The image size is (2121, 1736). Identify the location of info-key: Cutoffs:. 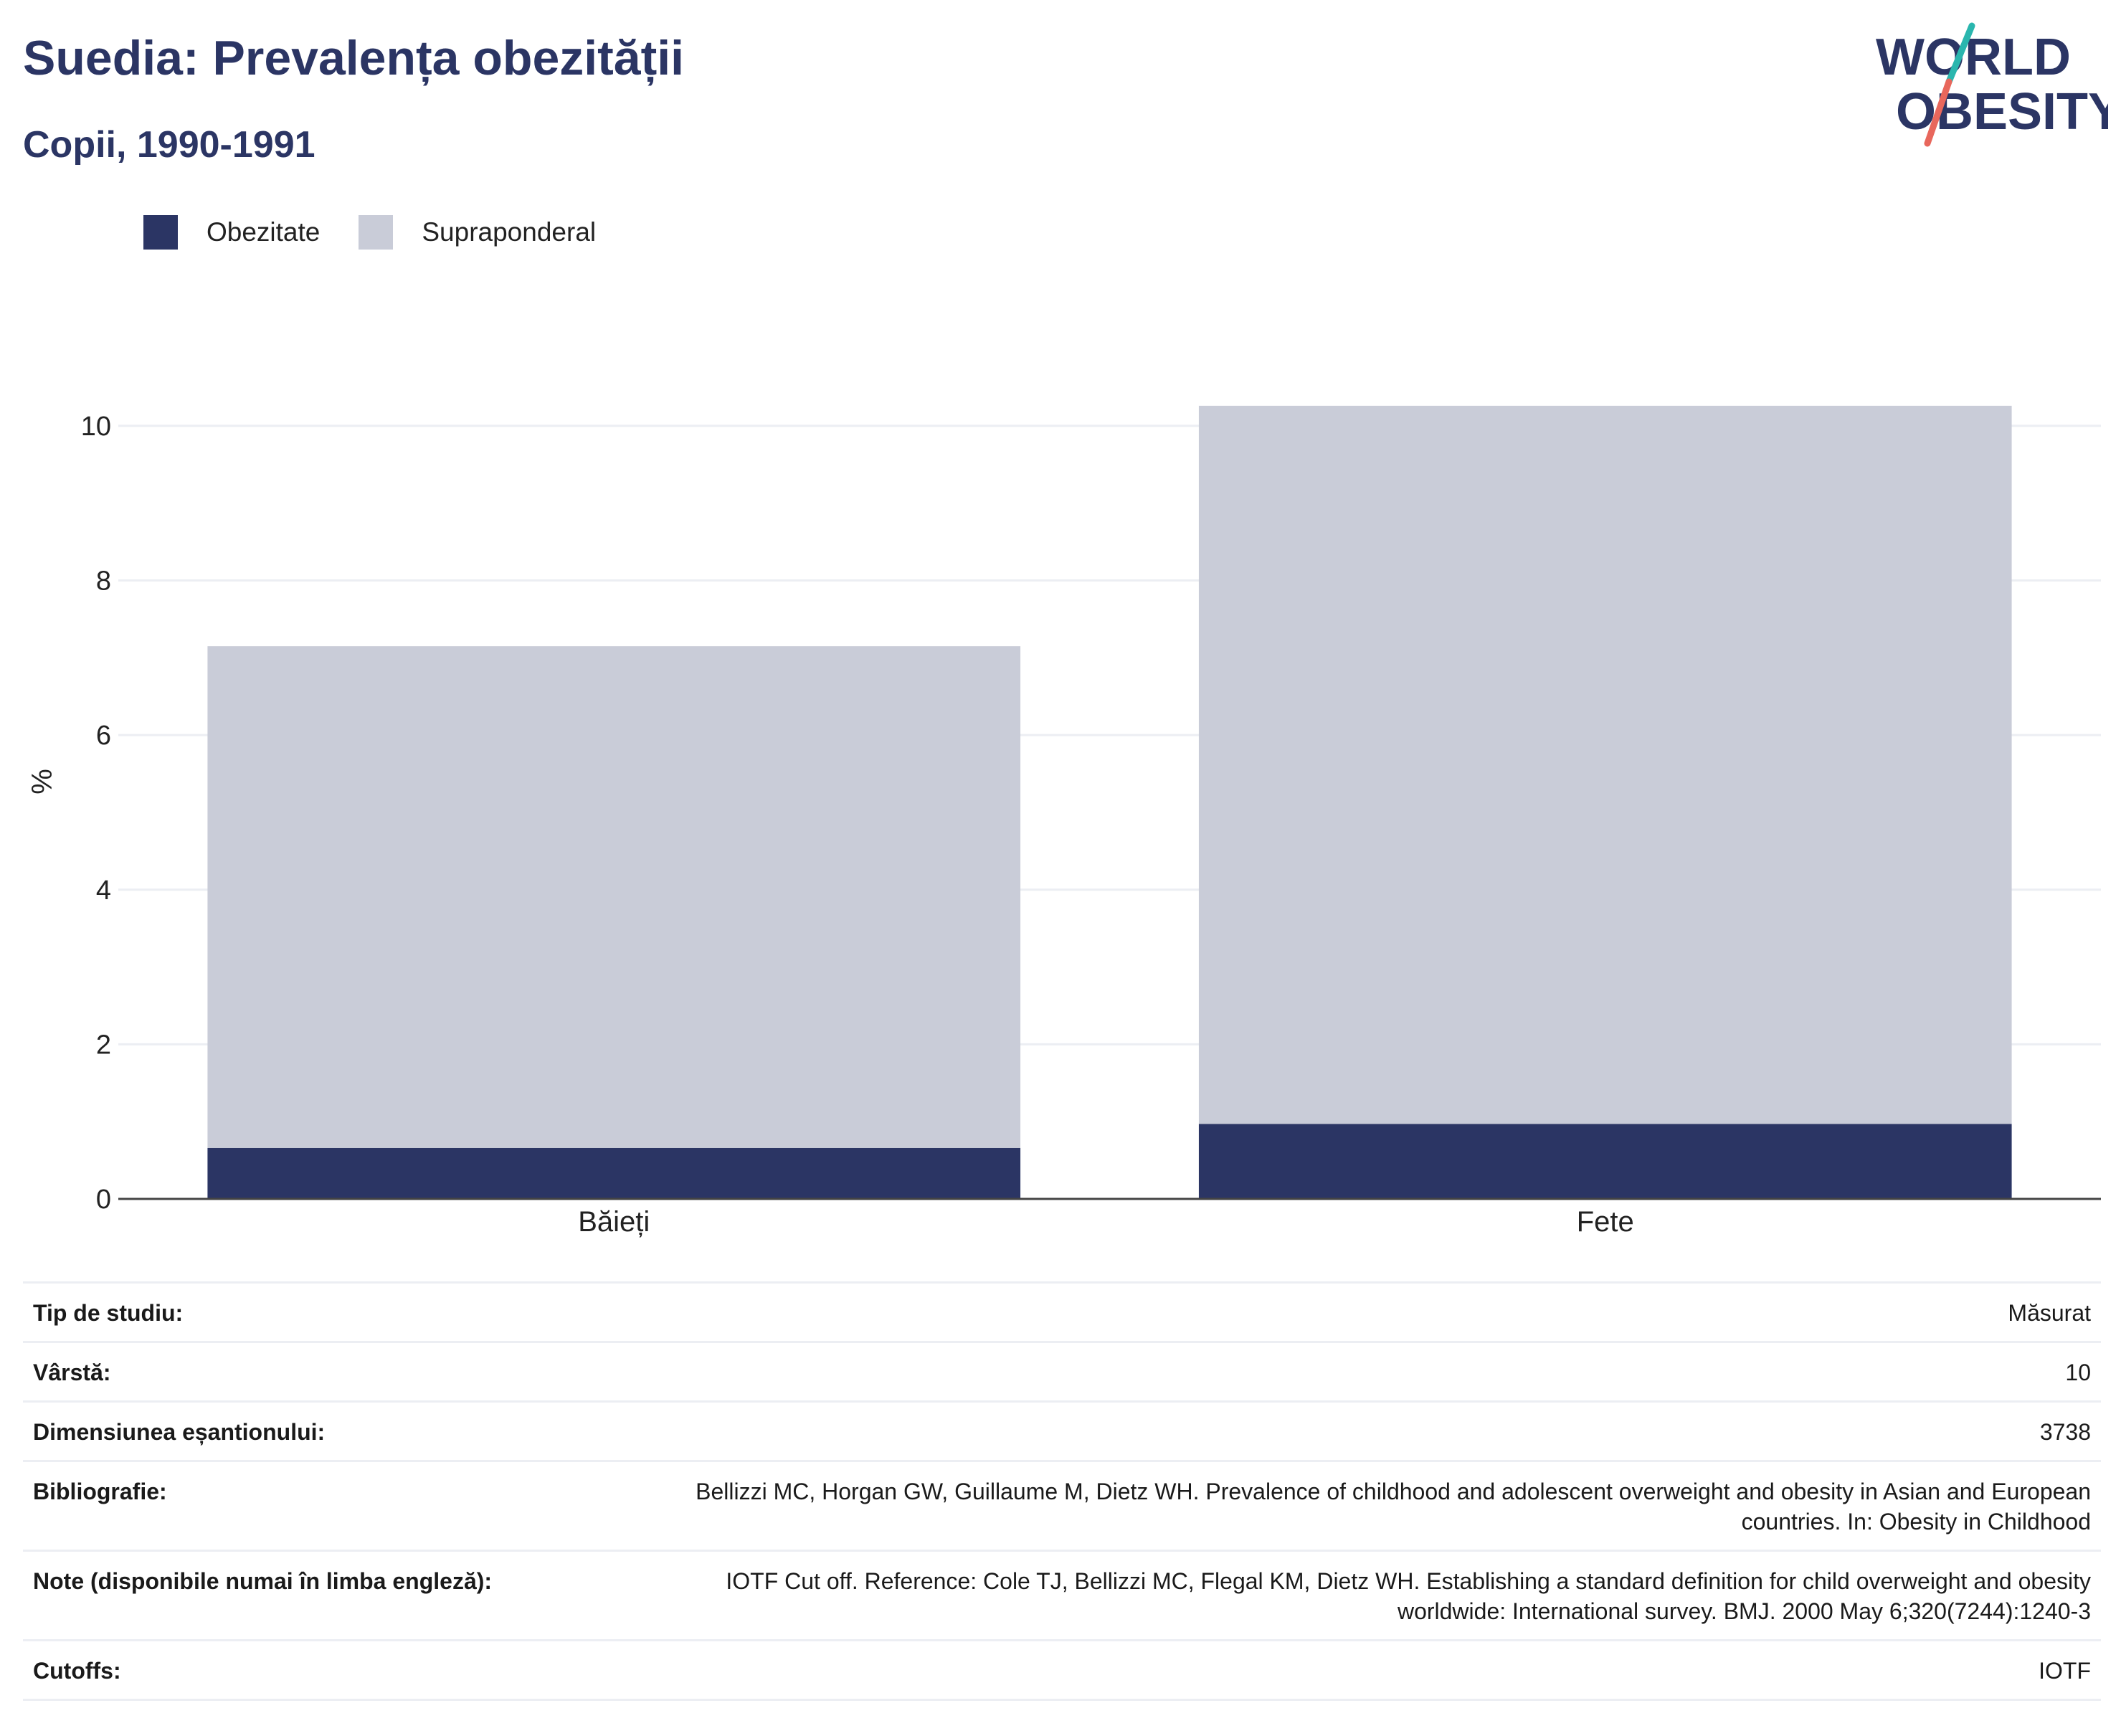
(312, 1670).